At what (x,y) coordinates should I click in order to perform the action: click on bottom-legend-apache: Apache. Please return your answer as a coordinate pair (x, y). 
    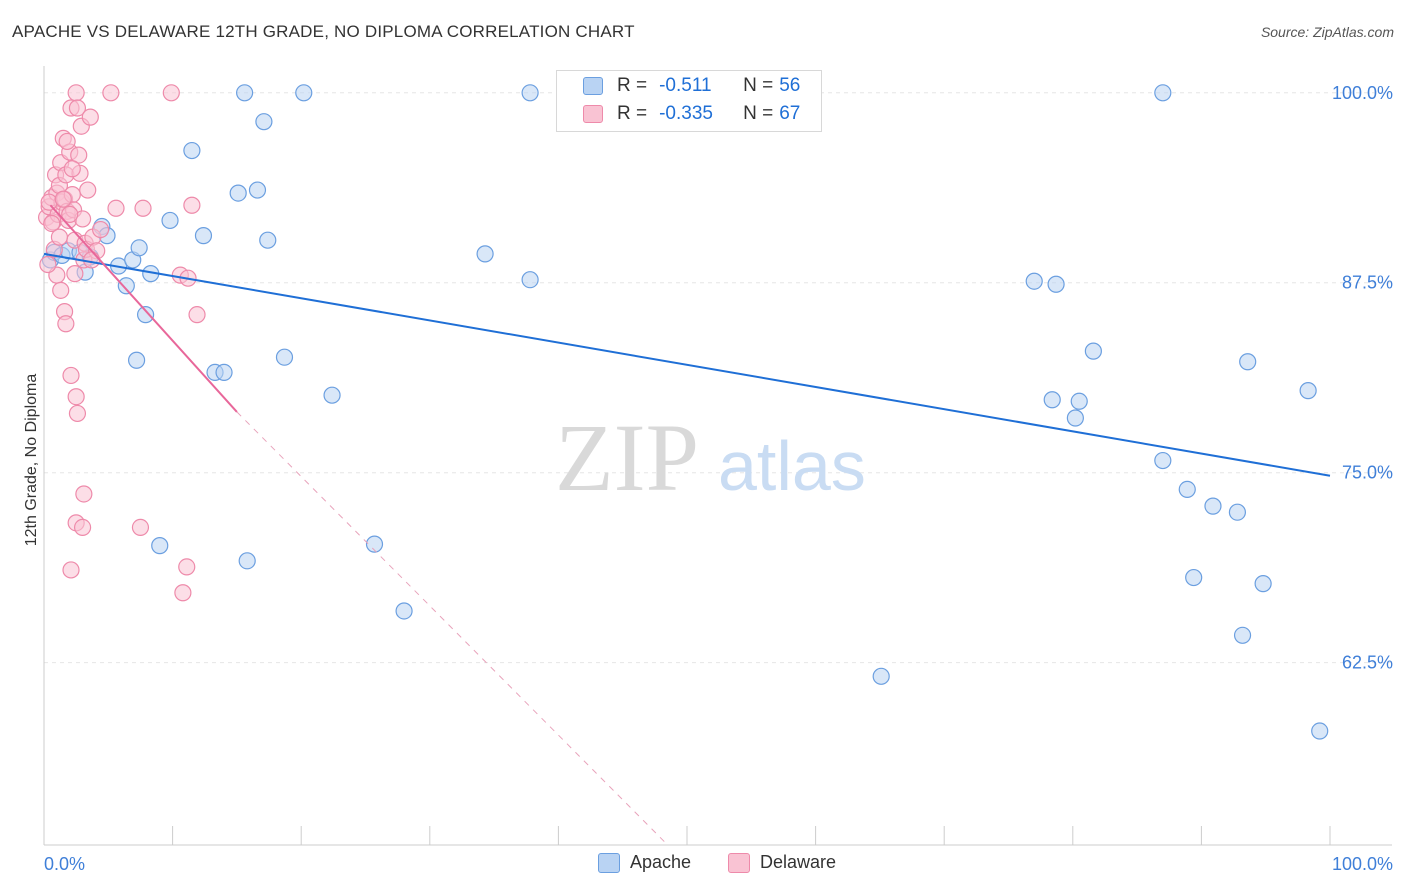
    Looking at the image, I should click on (644, 862).